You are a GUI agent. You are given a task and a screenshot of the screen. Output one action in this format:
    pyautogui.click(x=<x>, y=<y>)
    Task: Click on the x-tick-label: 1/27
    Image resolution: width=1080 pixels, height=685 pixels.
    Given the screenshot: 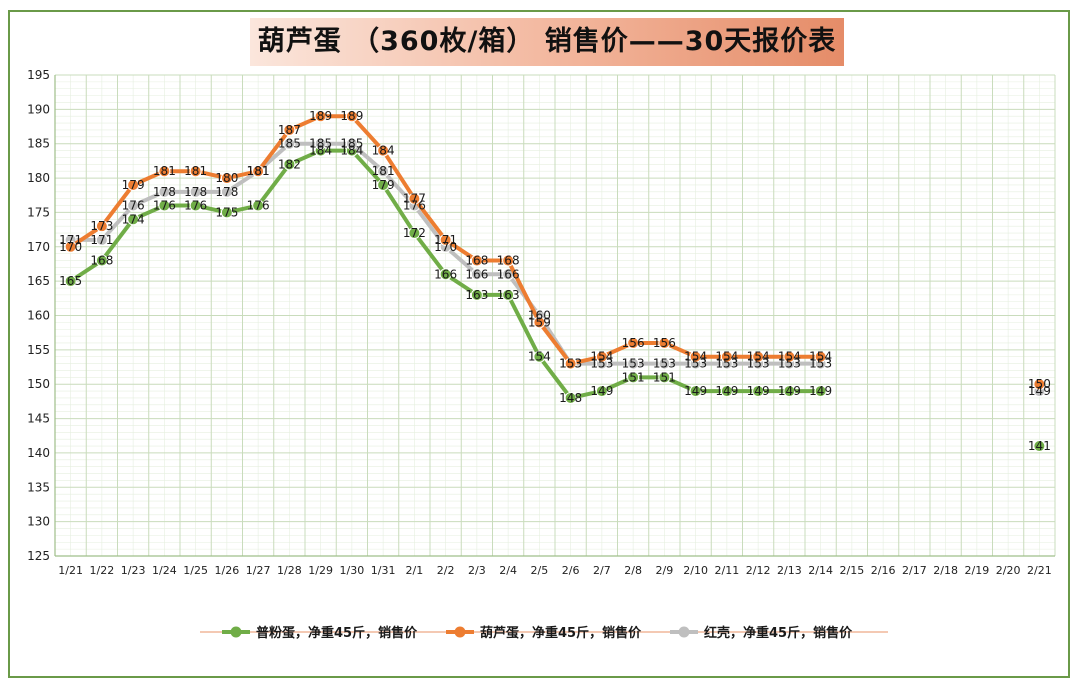 What is the action you would take?
    pyautogui.click(x=258, y=570)
    